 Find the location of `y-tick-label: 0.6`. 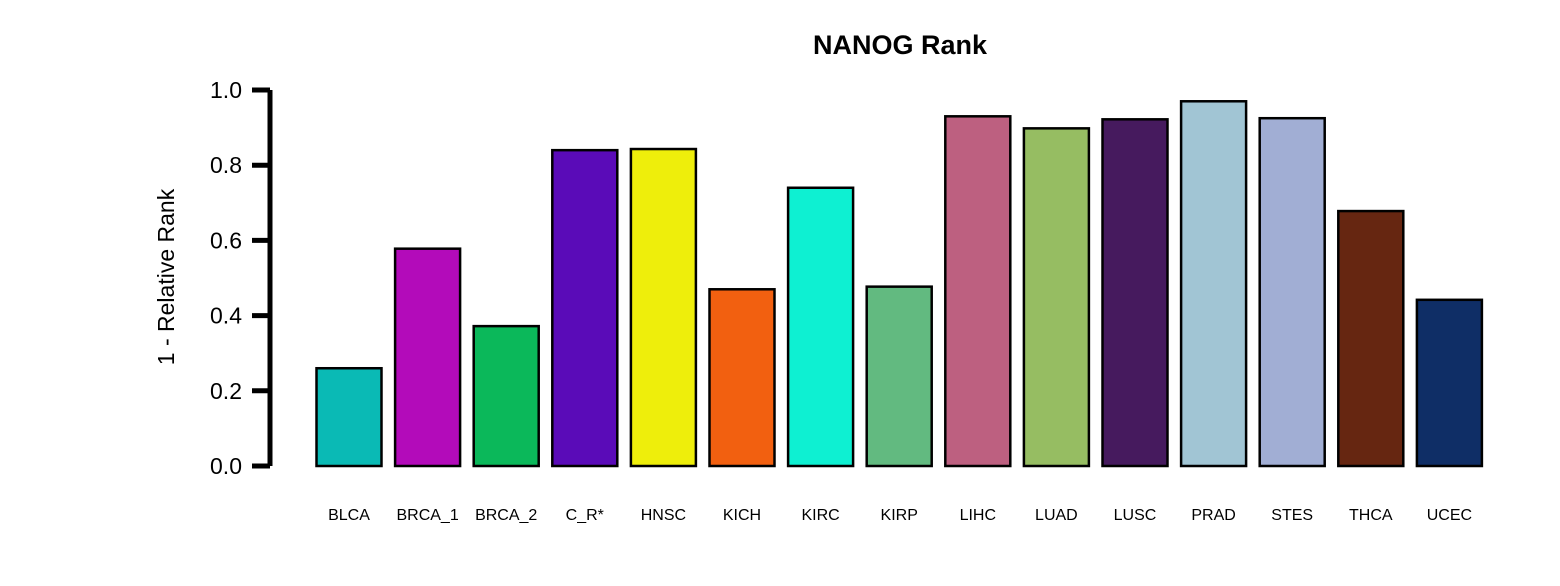

y-tick-label: 0.6 is located at coordinates (226, 240).